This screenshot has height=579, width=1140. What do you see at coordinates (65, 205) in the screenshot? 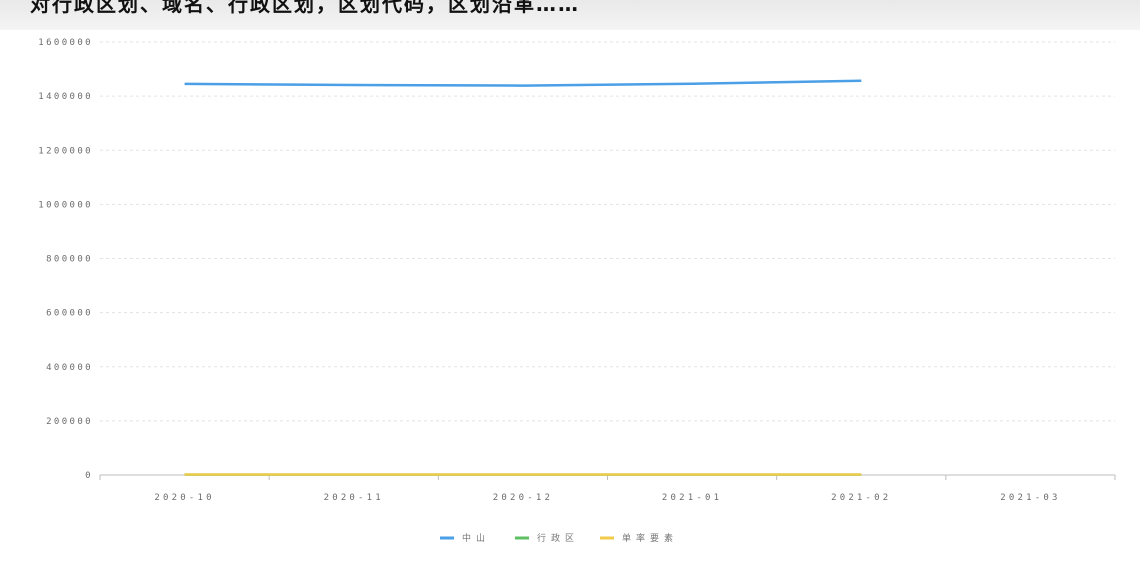
I see `y-tick-label: 1000000` at bounding box center [65, 205].